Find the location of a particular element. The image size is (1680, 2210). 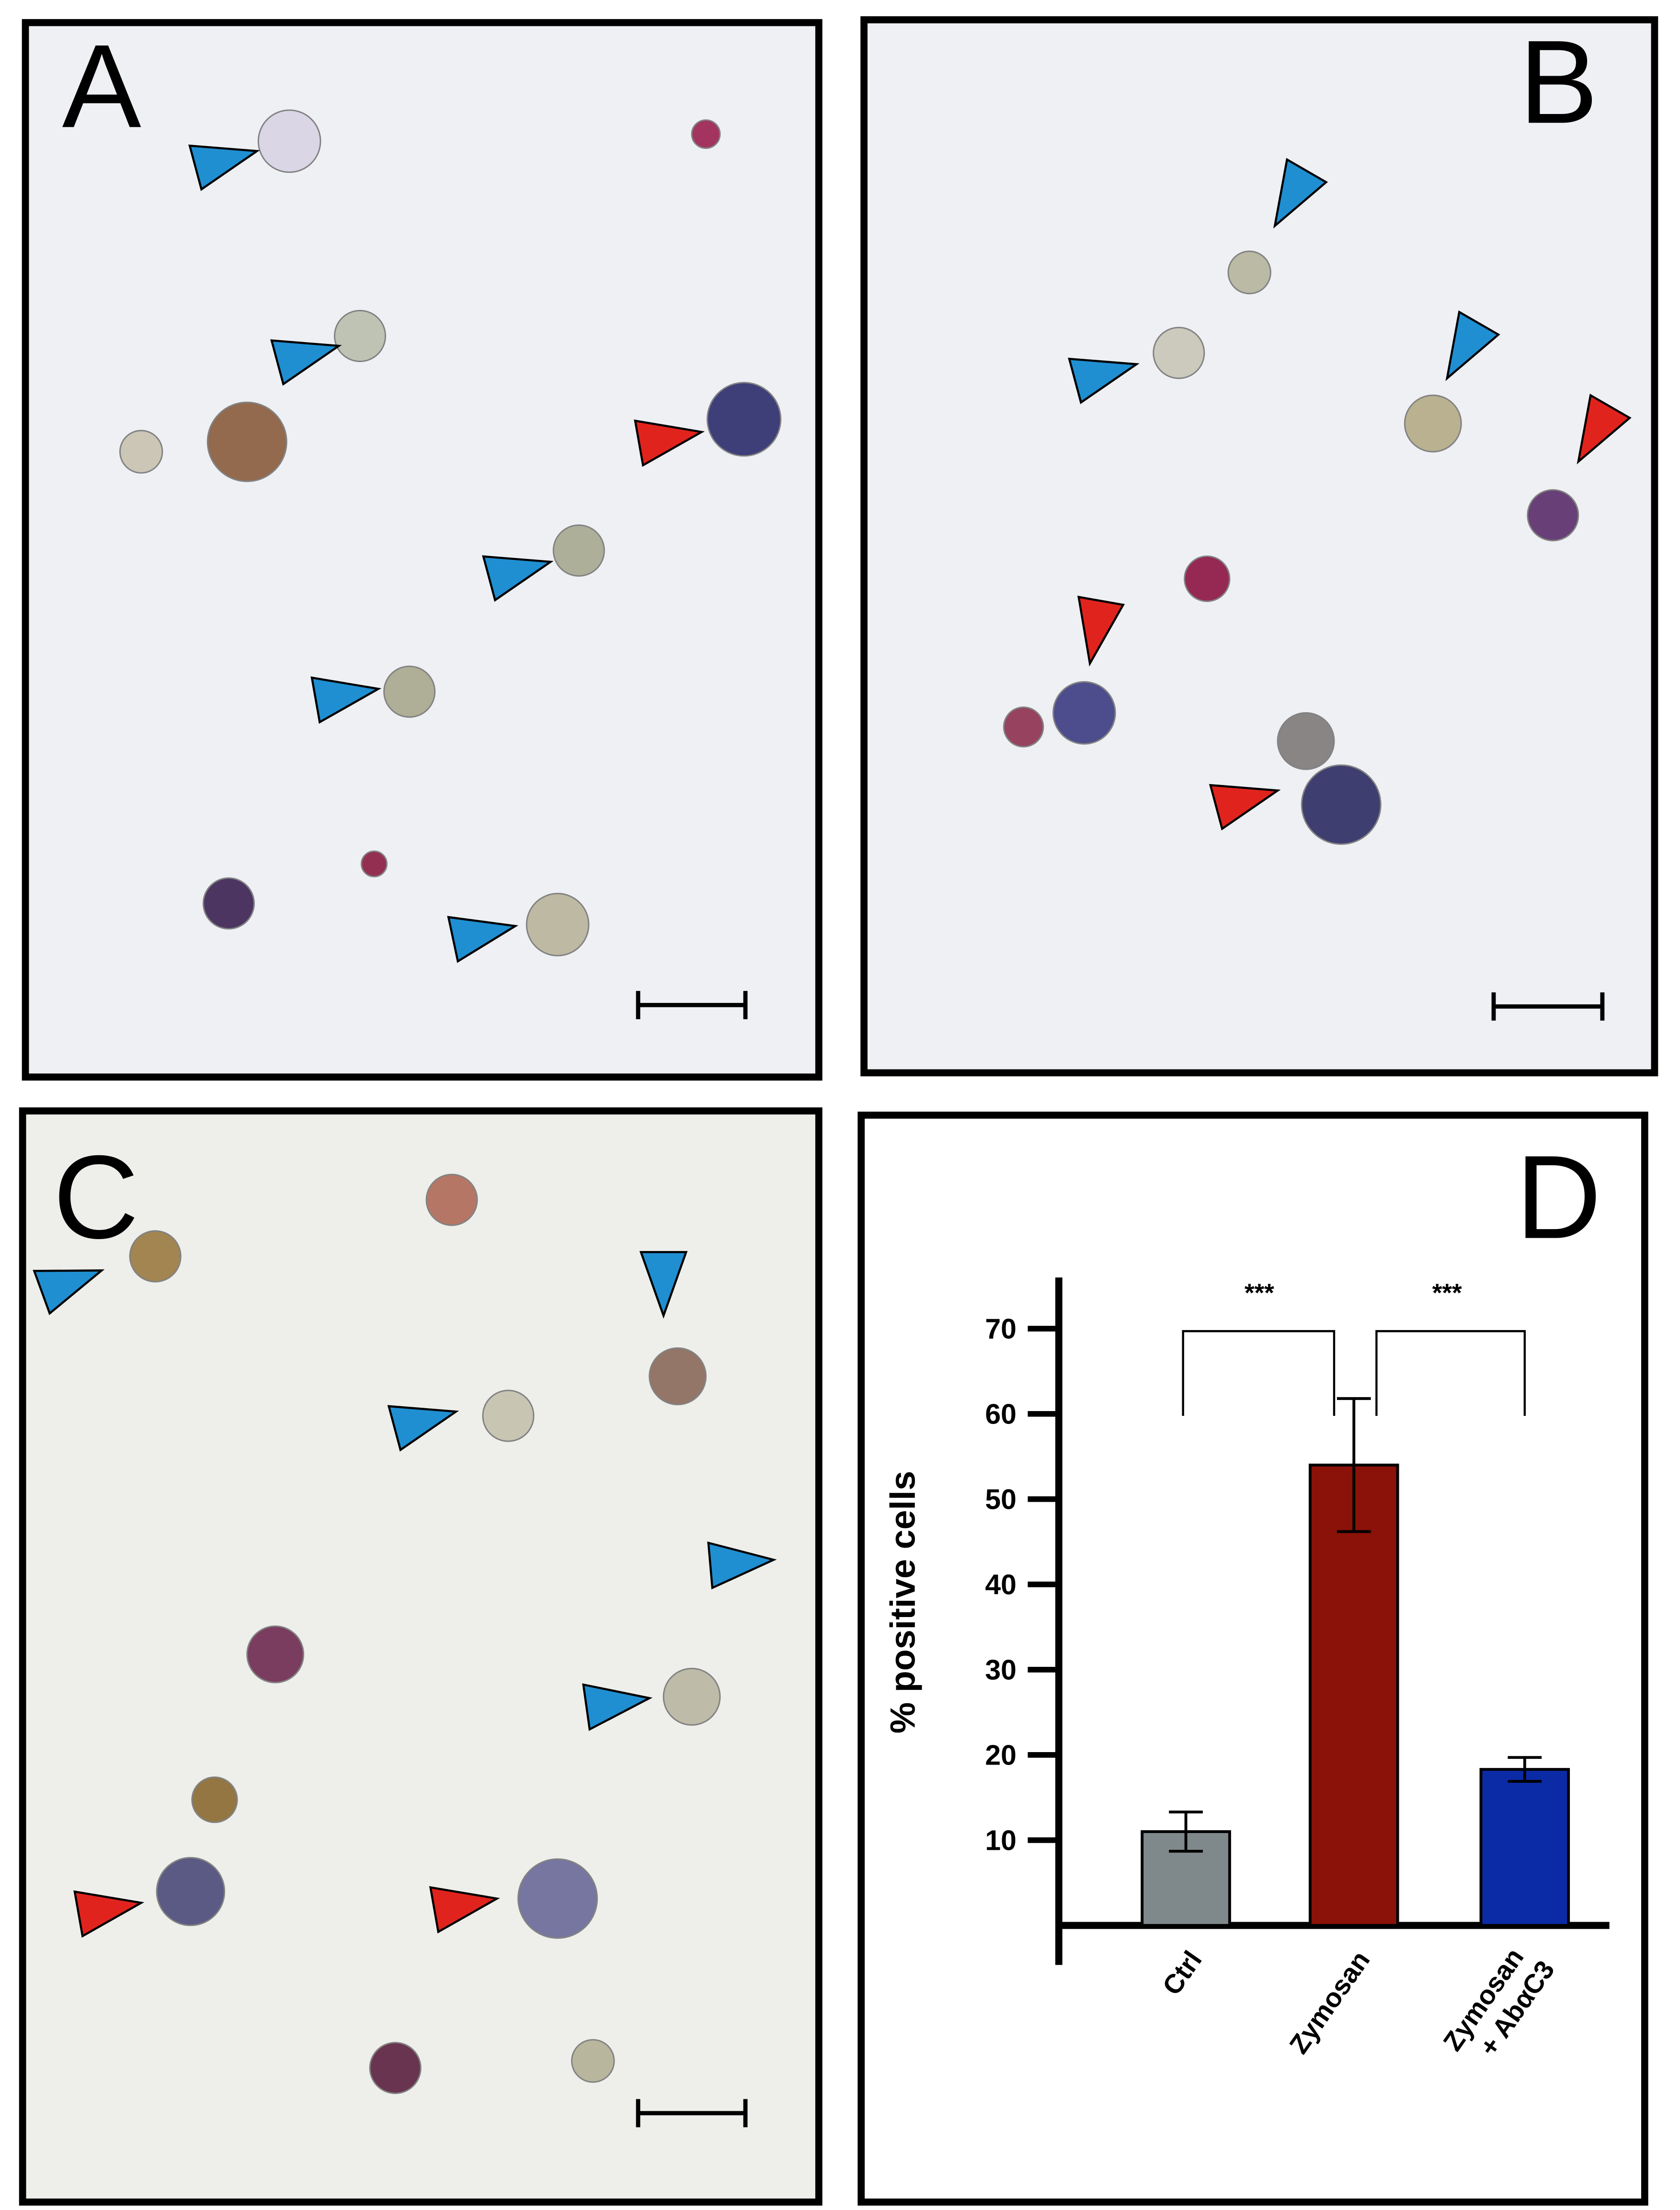

y-tick-label: 30 is located at coordinates (1001, 1670).